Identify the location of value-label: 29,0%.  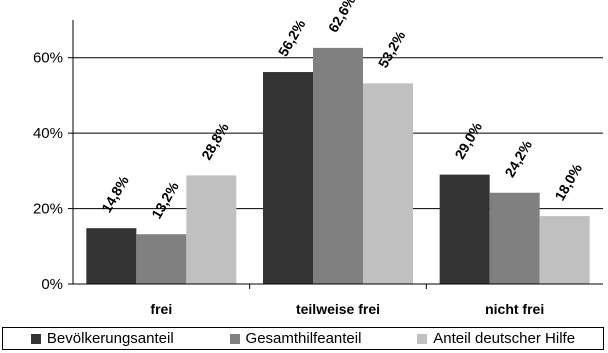
(468, 140).